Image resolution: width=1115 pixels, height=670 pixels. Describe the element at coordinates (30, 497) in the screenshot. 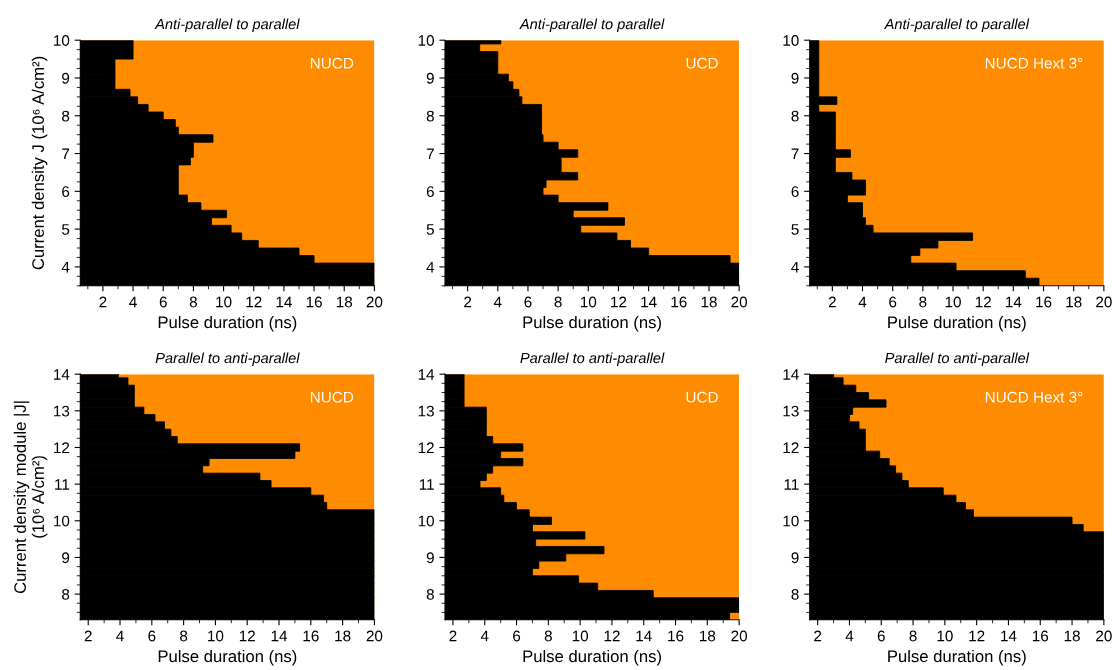

I see `y-axis-title: Current density module |J| (10⁶ A/cm²)` at that location.